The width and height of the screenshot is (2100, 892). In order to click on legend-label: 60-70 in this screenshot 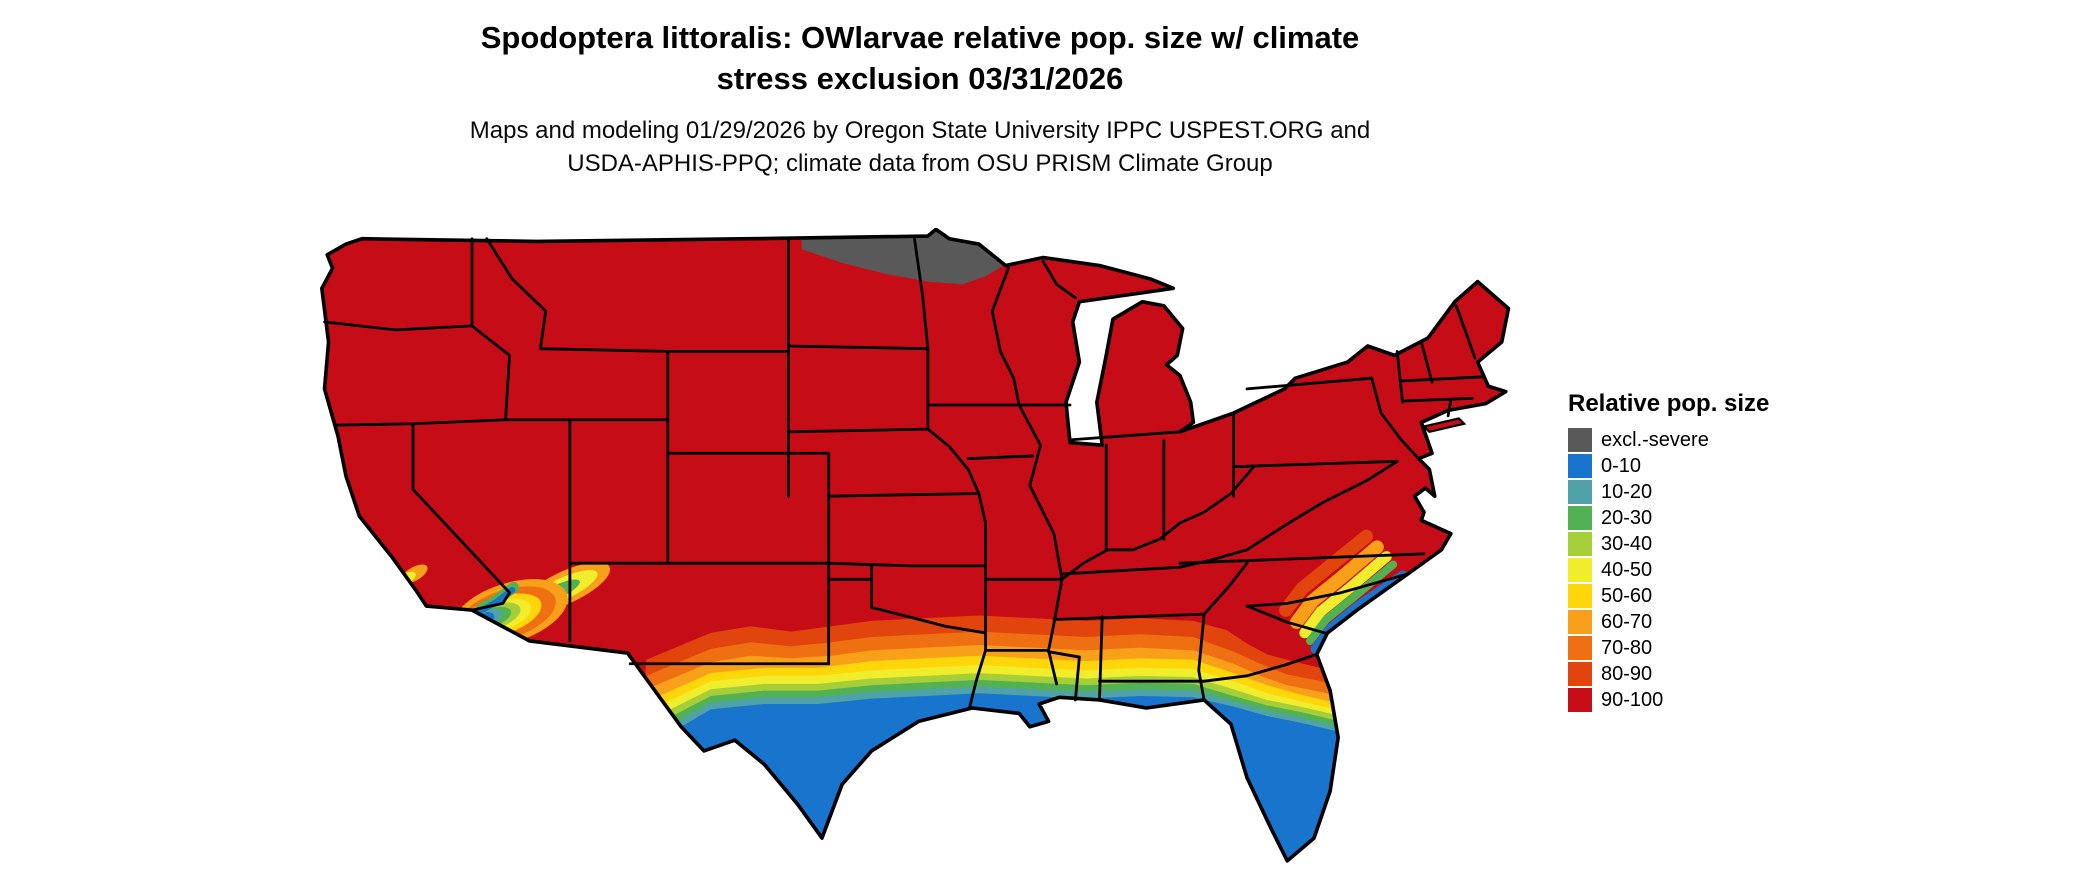, I will do `click(1627, 621)`.